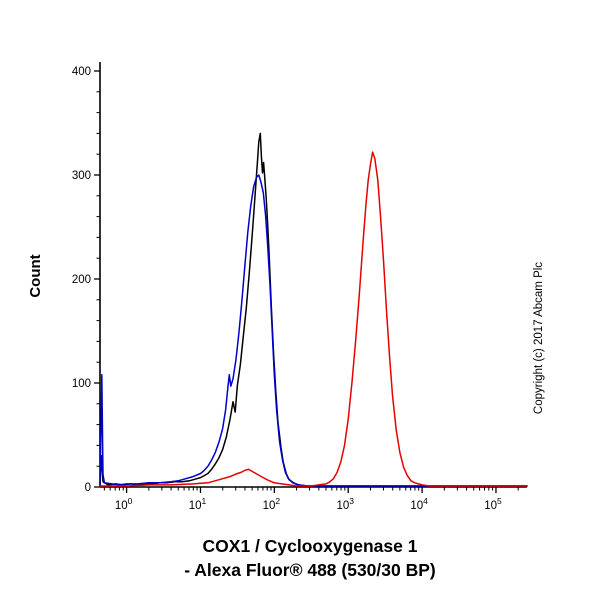 This screenshot has width=600, height=600. I want to click on y-axis-title: Count, so click(35, 275).